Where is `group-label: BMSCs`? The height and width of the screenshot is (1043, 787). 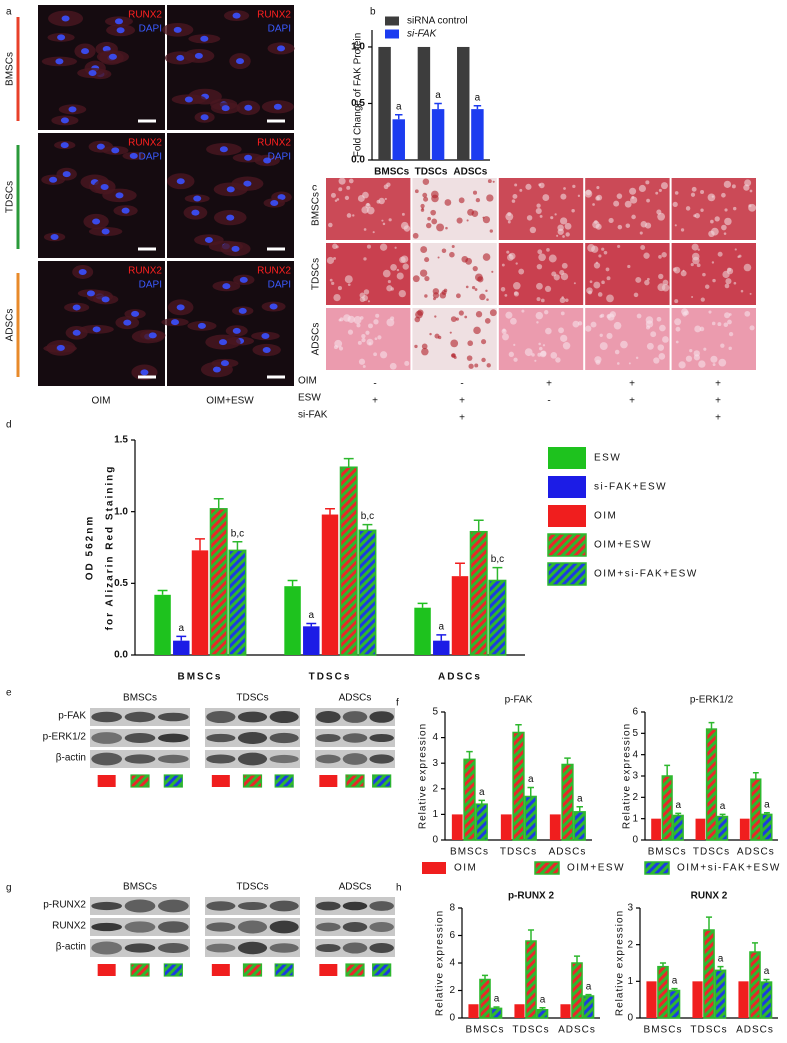
group-label: BMSCs is located at coordinates (140, 887).